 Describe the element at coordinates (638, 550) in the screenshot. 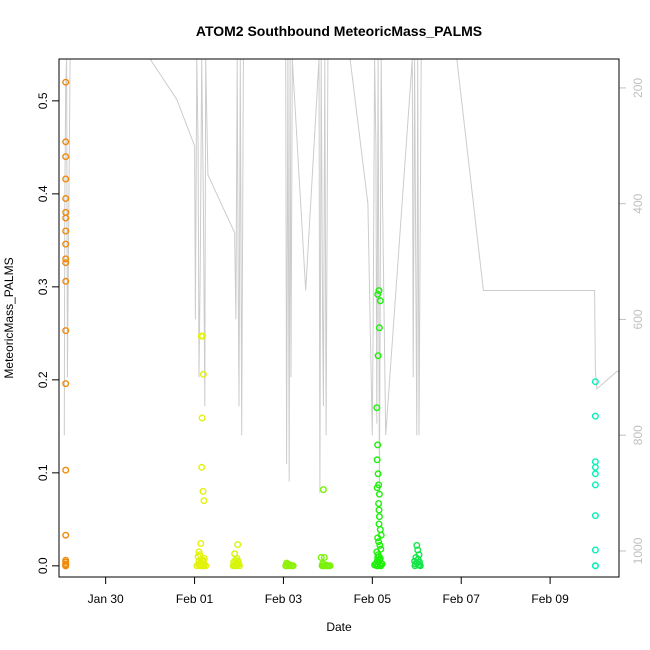

I see `right-tick-label: 1000` at that location.